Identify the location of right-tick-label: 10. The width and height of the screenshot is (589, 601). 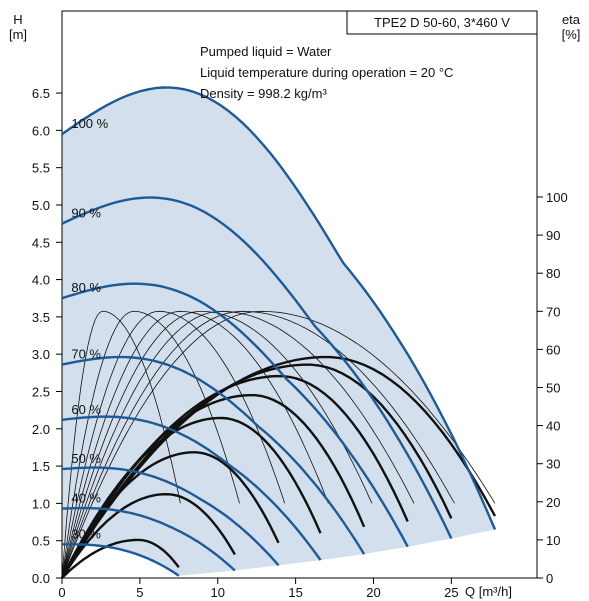
(553, 540).